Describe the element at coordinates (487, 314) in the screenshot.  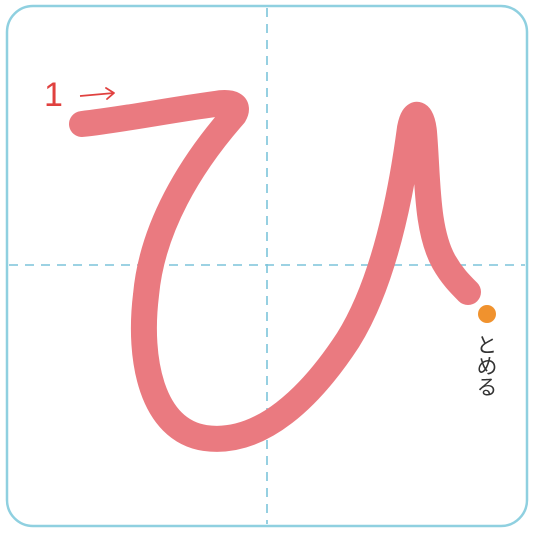
I see `stop-dot-icon` at that location.